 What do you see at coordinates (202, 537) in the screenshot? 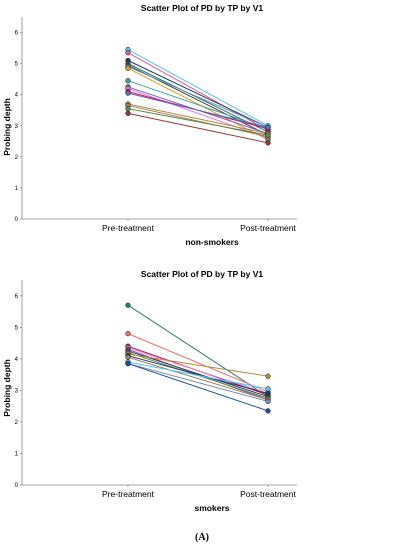
I see `figure-label: (A)` at bounding box center [202, 537].